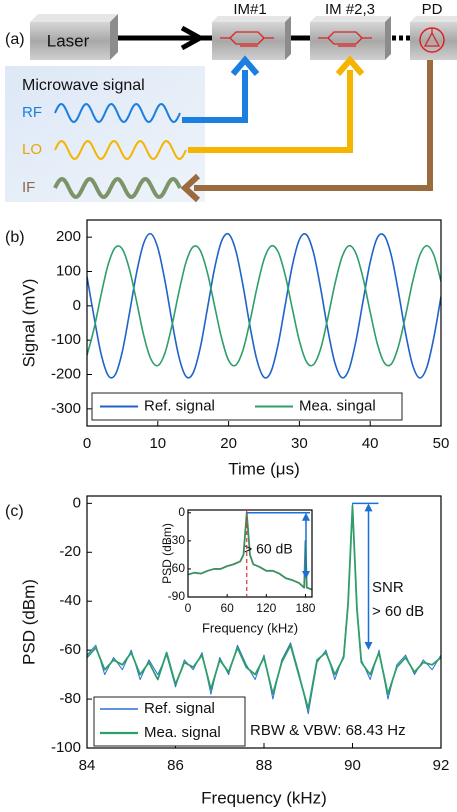 Image resolution: width=457 pixels, height=812 pixels. What do you see at coordinates (264, 765) in the screenshot?
I see `x-tick-label: 88` at bounding box center [264, 765].